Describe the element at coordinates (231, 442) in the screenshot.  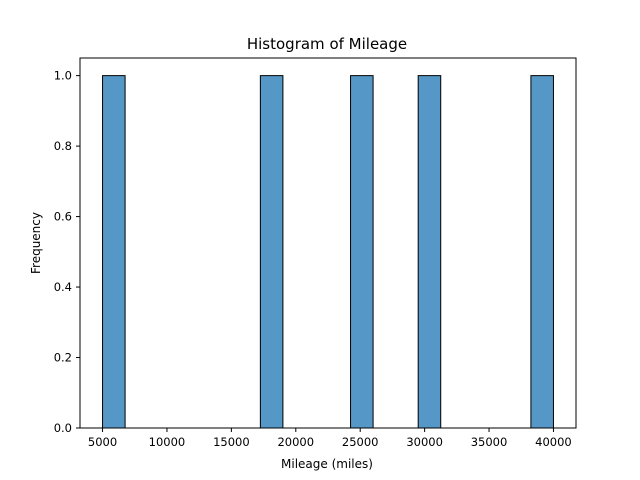
I see `x-tick-label: 15000` at that location.